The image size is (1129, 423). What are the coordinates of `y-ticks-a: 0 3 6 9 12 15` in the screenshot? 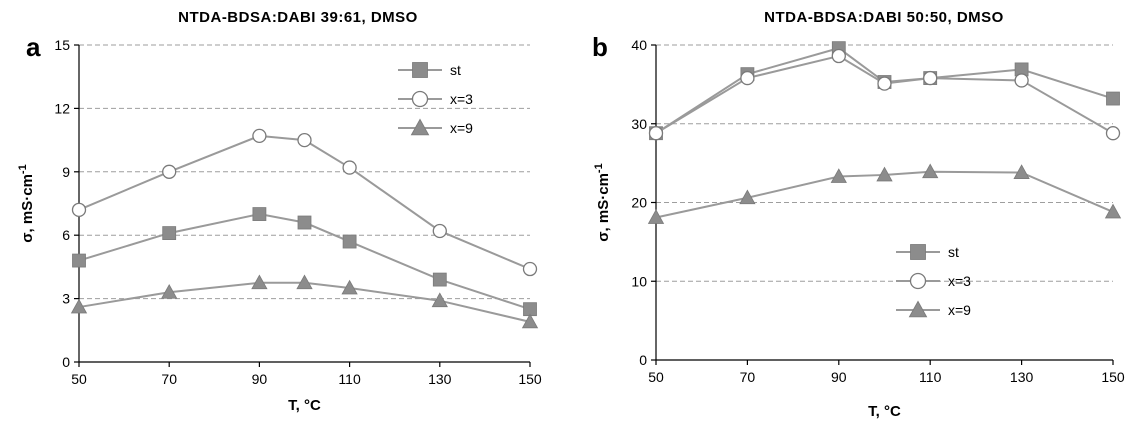 It's located at (66, 203).